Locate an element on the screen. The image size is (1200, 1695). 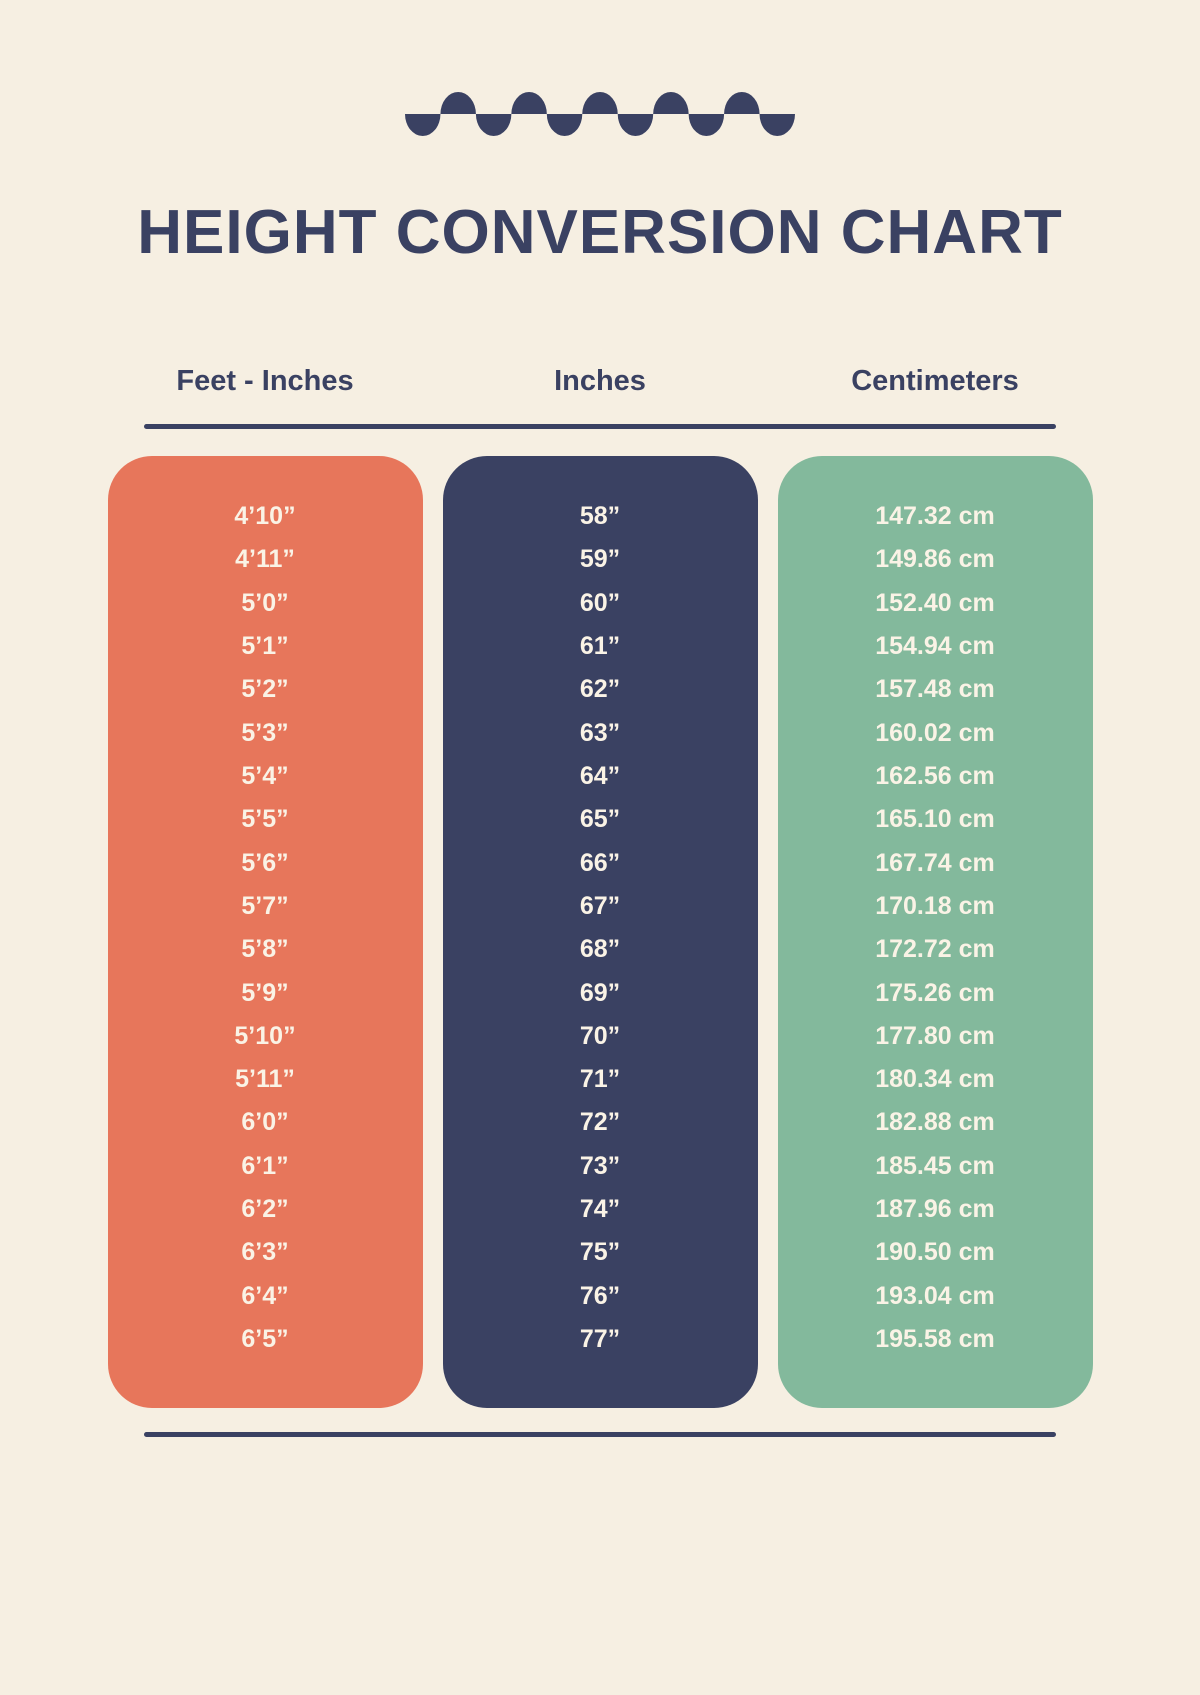
table-cell: 65” is located at coordinates (600, 819).